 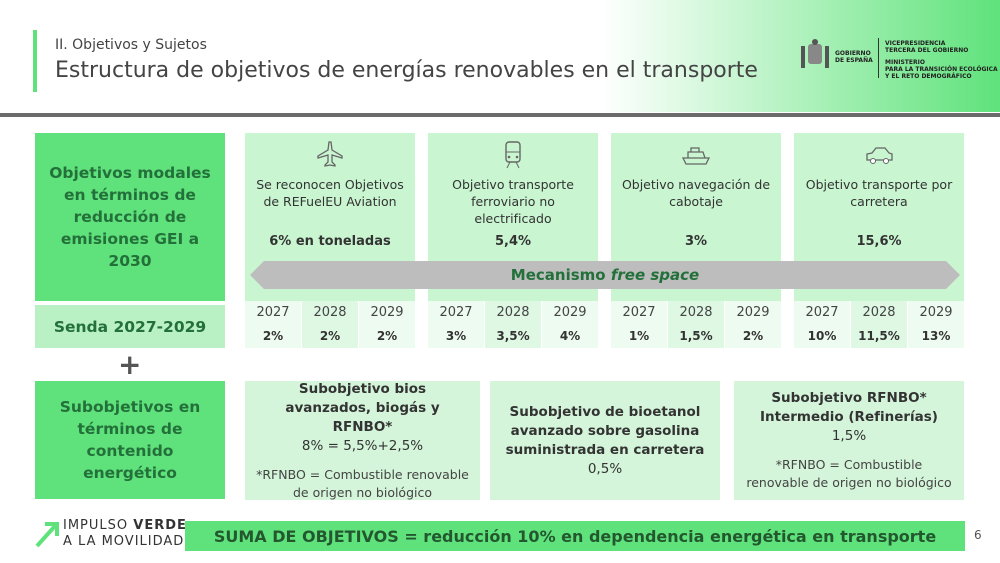 I want to click on logo-line: TERCERA DEL GOBIERNO, so click(x=927, y=50).